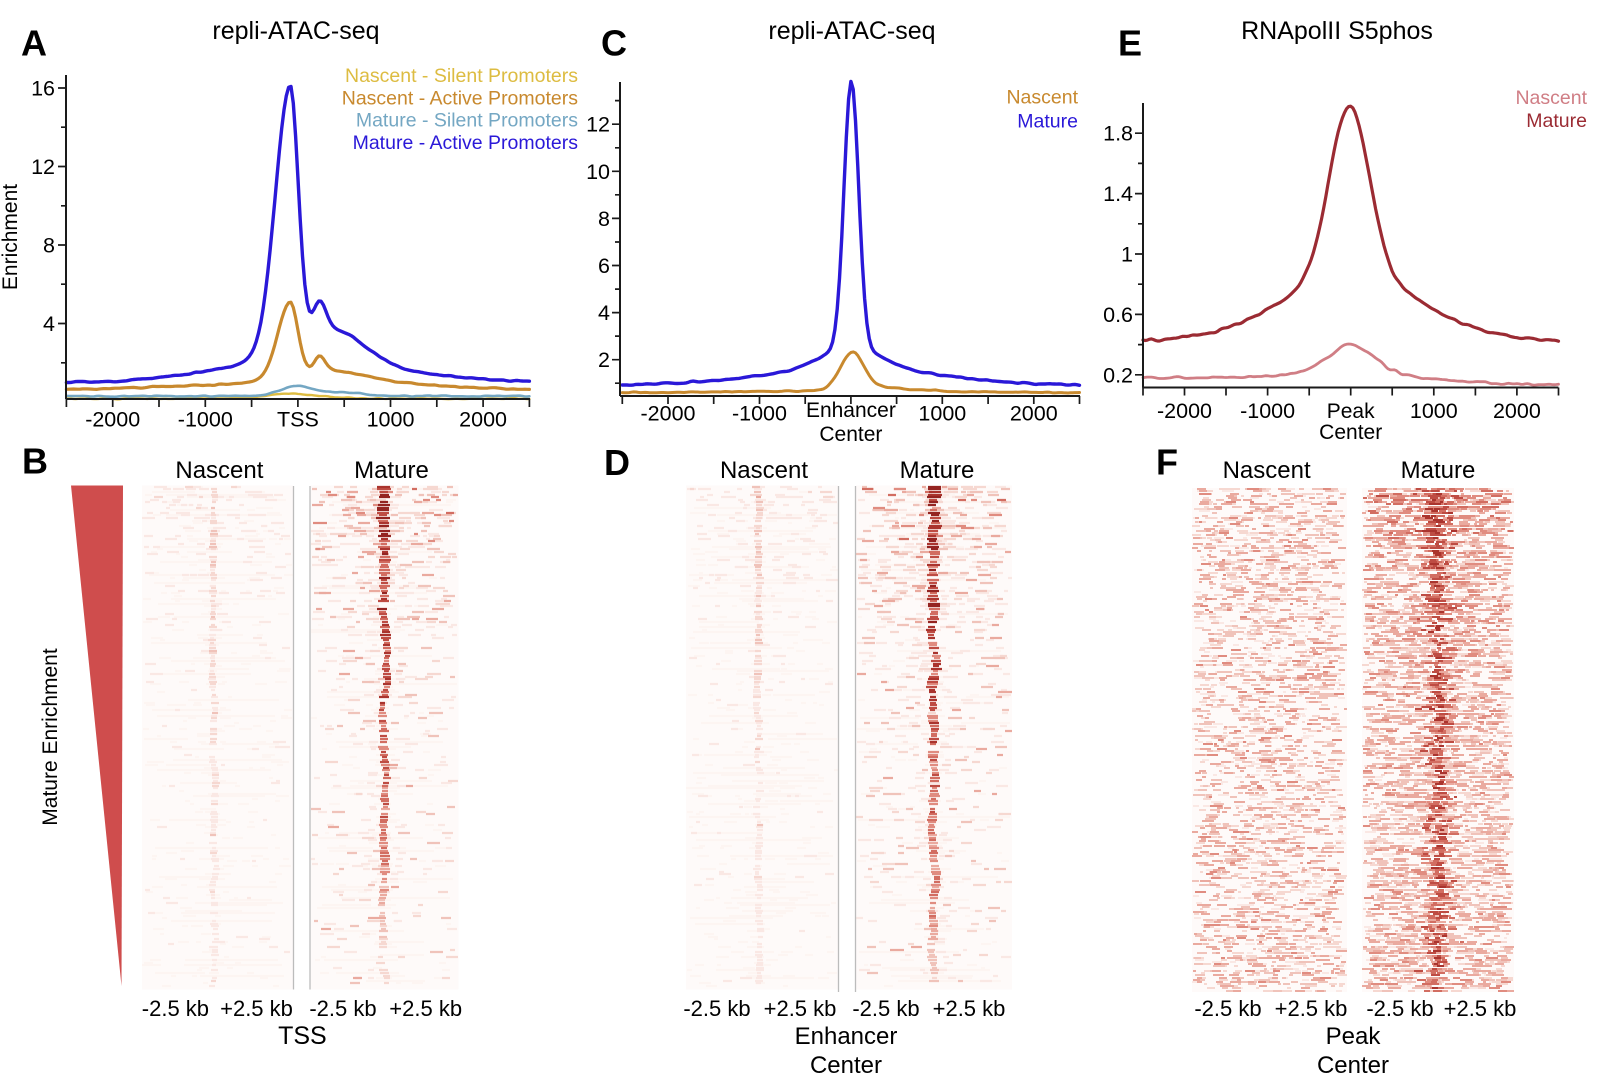 This screenshot has height=1083, width=1600. What do you see at coordinates (50, 737) in the screenshot?
I see `svg-text: Mature Enrichment` at bounding box center [50, 737].